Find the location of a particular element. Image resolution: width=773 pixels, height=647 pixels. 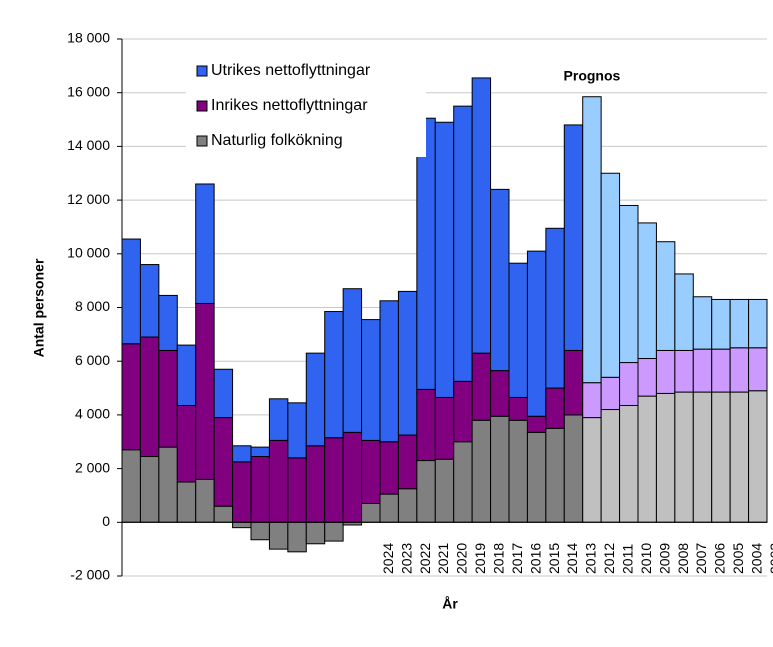

y-tick-label: 4 000 is located at coordinates (92, 414).